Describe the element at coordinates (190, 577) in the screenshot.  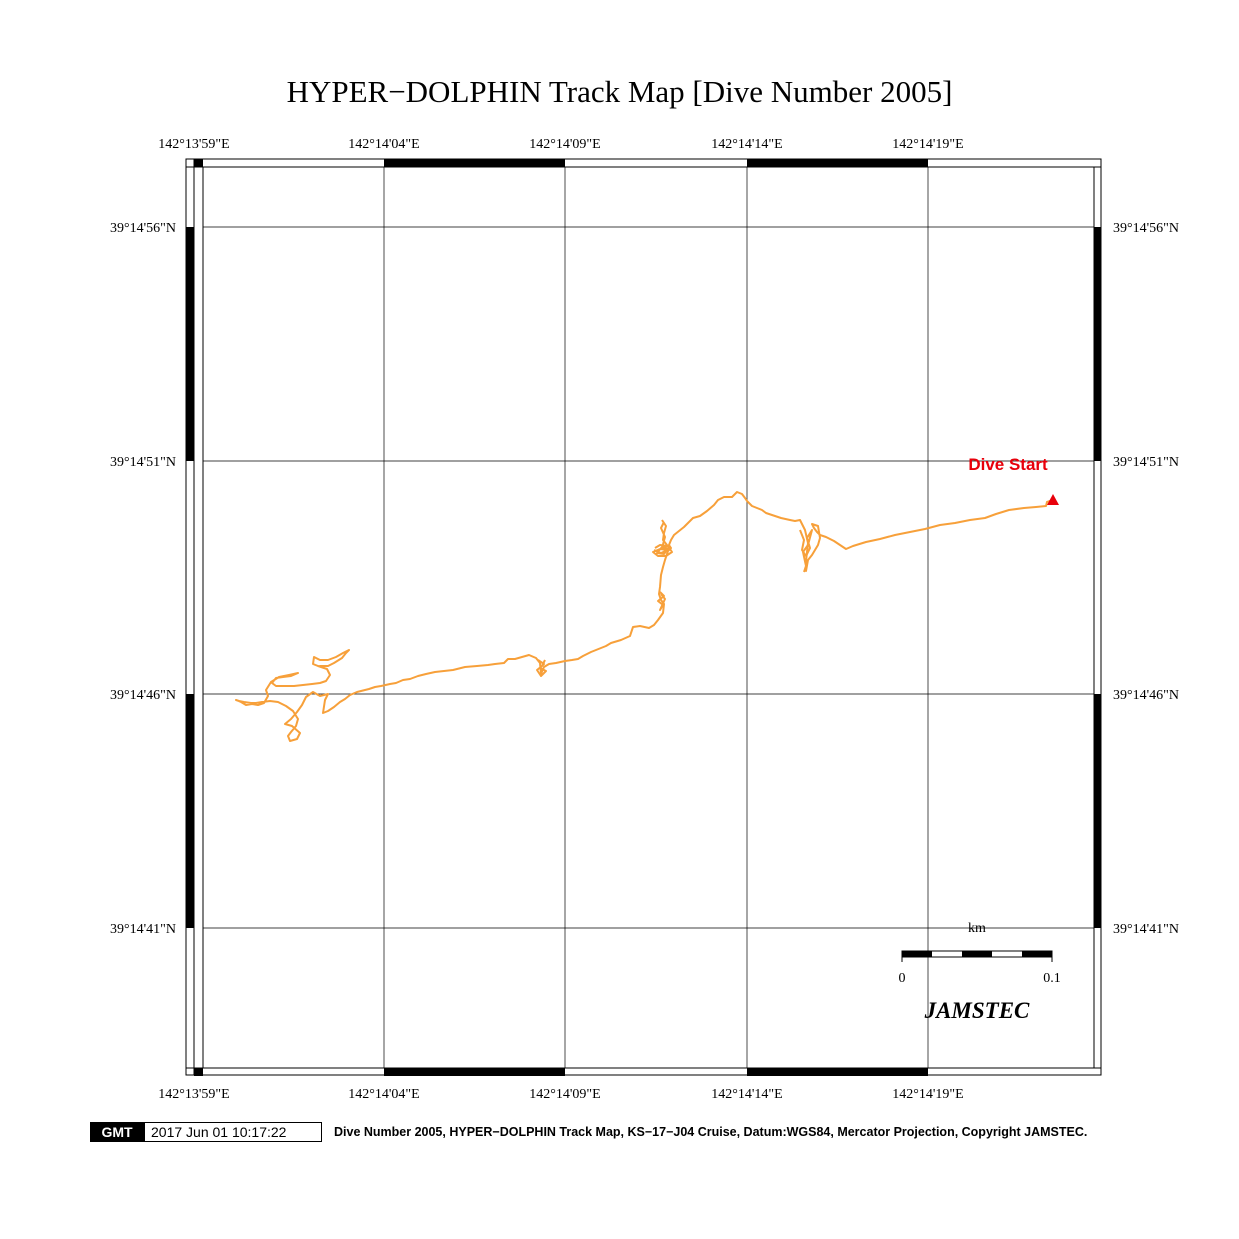
I see `frame-checker-left` at that location.